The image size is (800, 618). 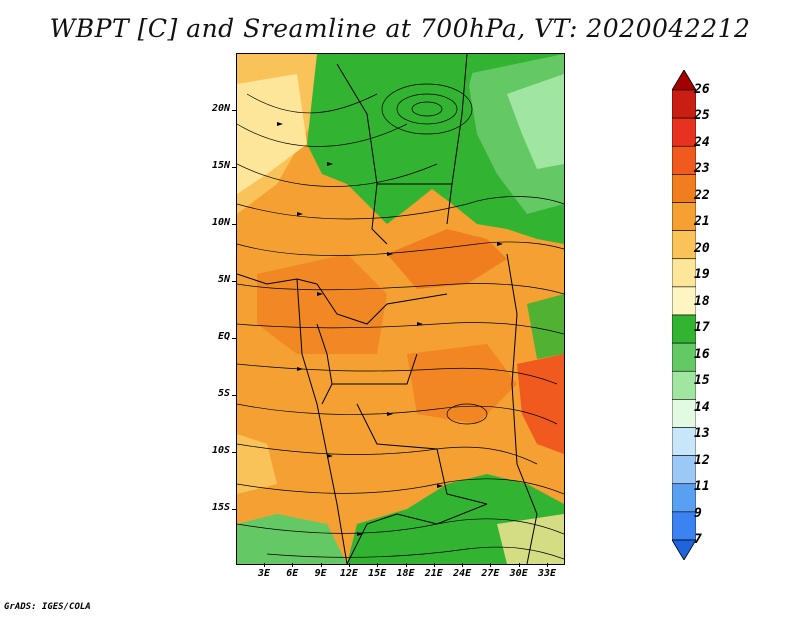 What do you see at coordinates (220, 450) in the screenshot?
I see `lat-label: 10S` at bounding box center [220, 450].